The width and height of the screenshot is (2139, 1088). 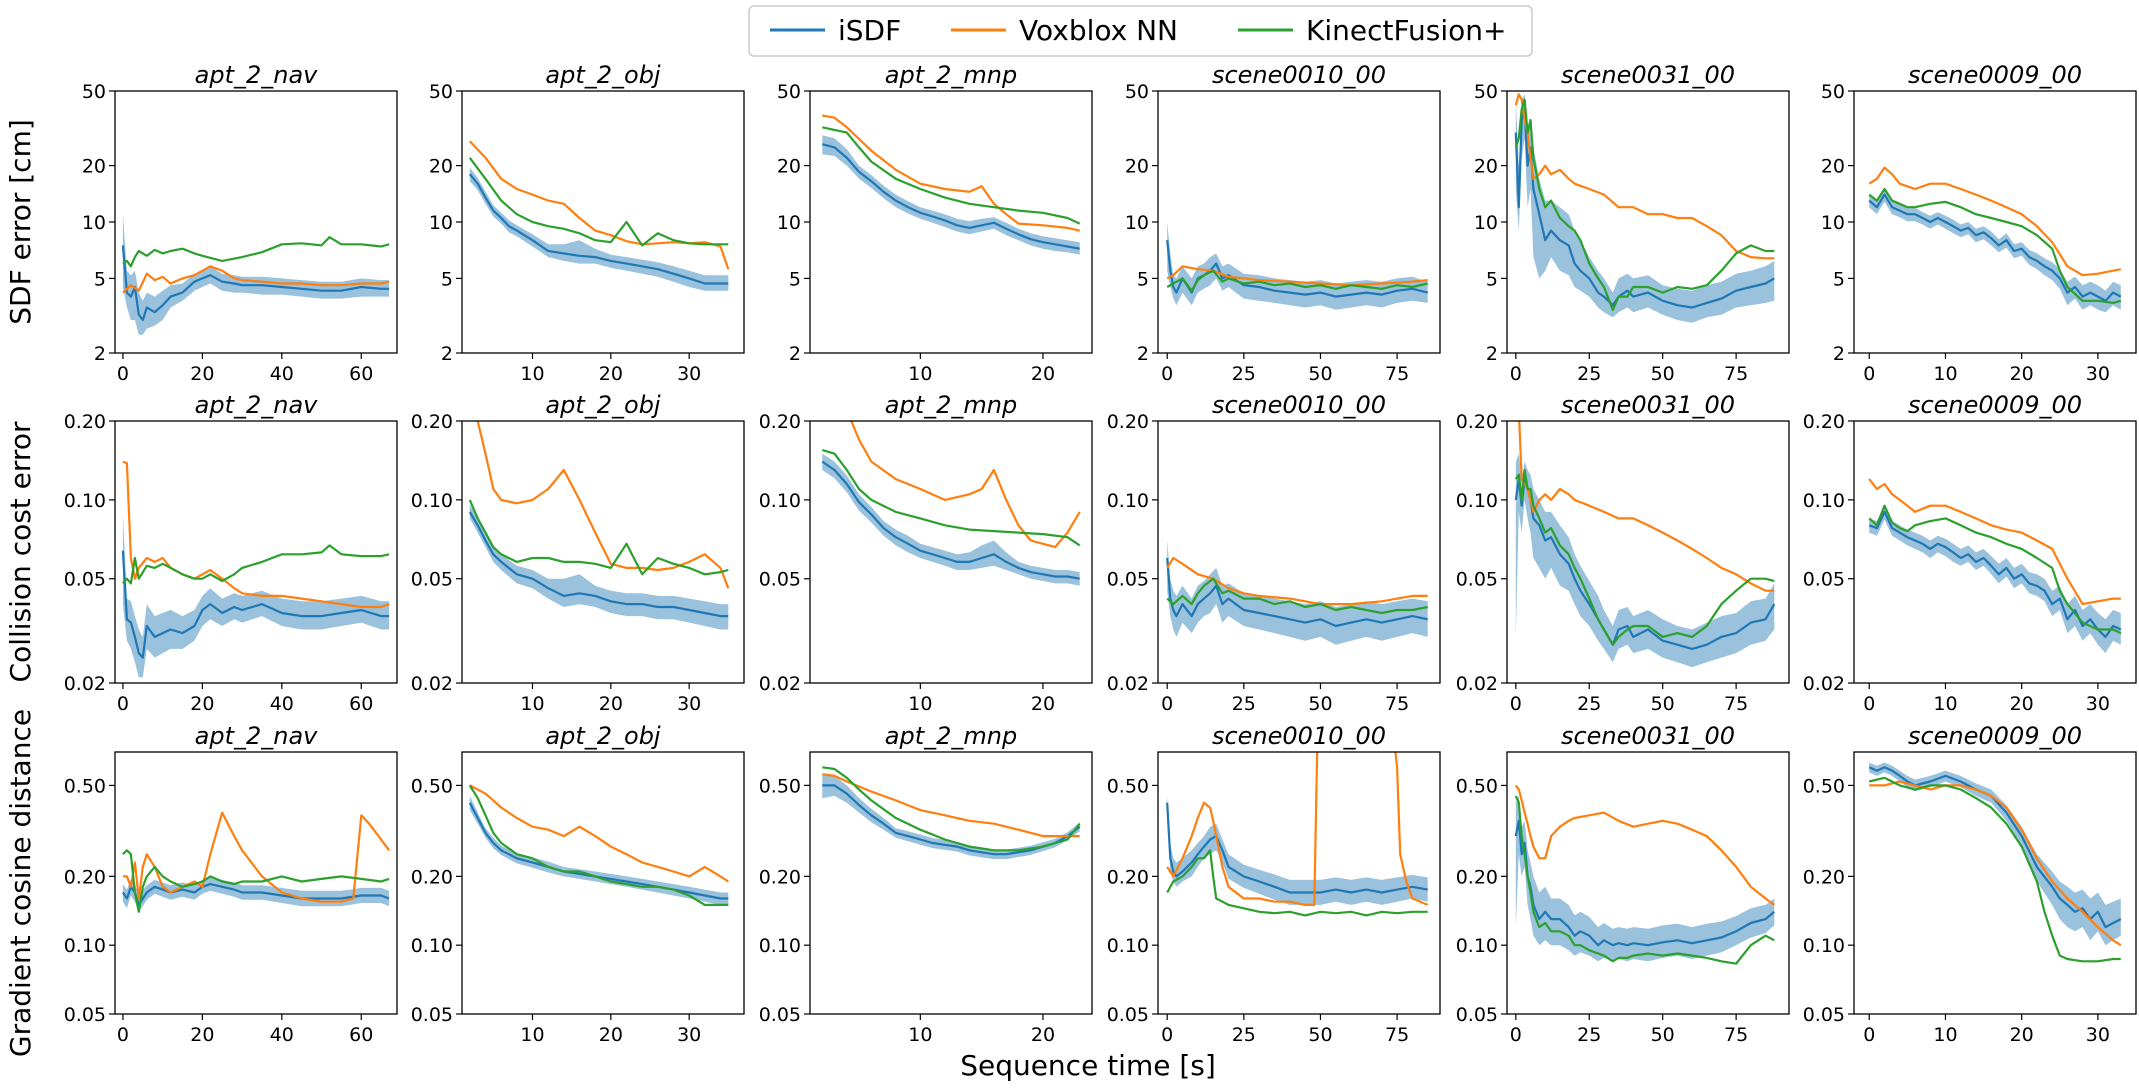 I want to click on panel-r0c1: apt_2_obj 2 5 10 20 50 10 20 30, so click(x=587, y=223).